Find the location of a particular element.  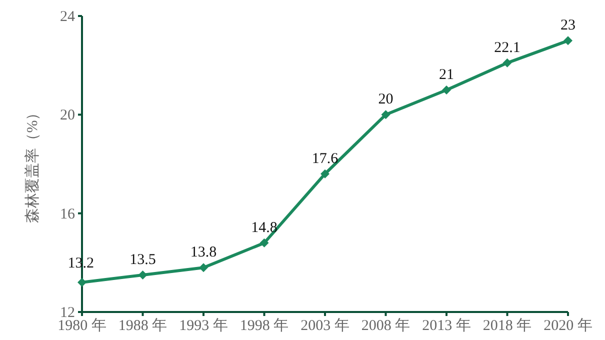

y-tick-label: 20 is located at coordinates (67, 116).